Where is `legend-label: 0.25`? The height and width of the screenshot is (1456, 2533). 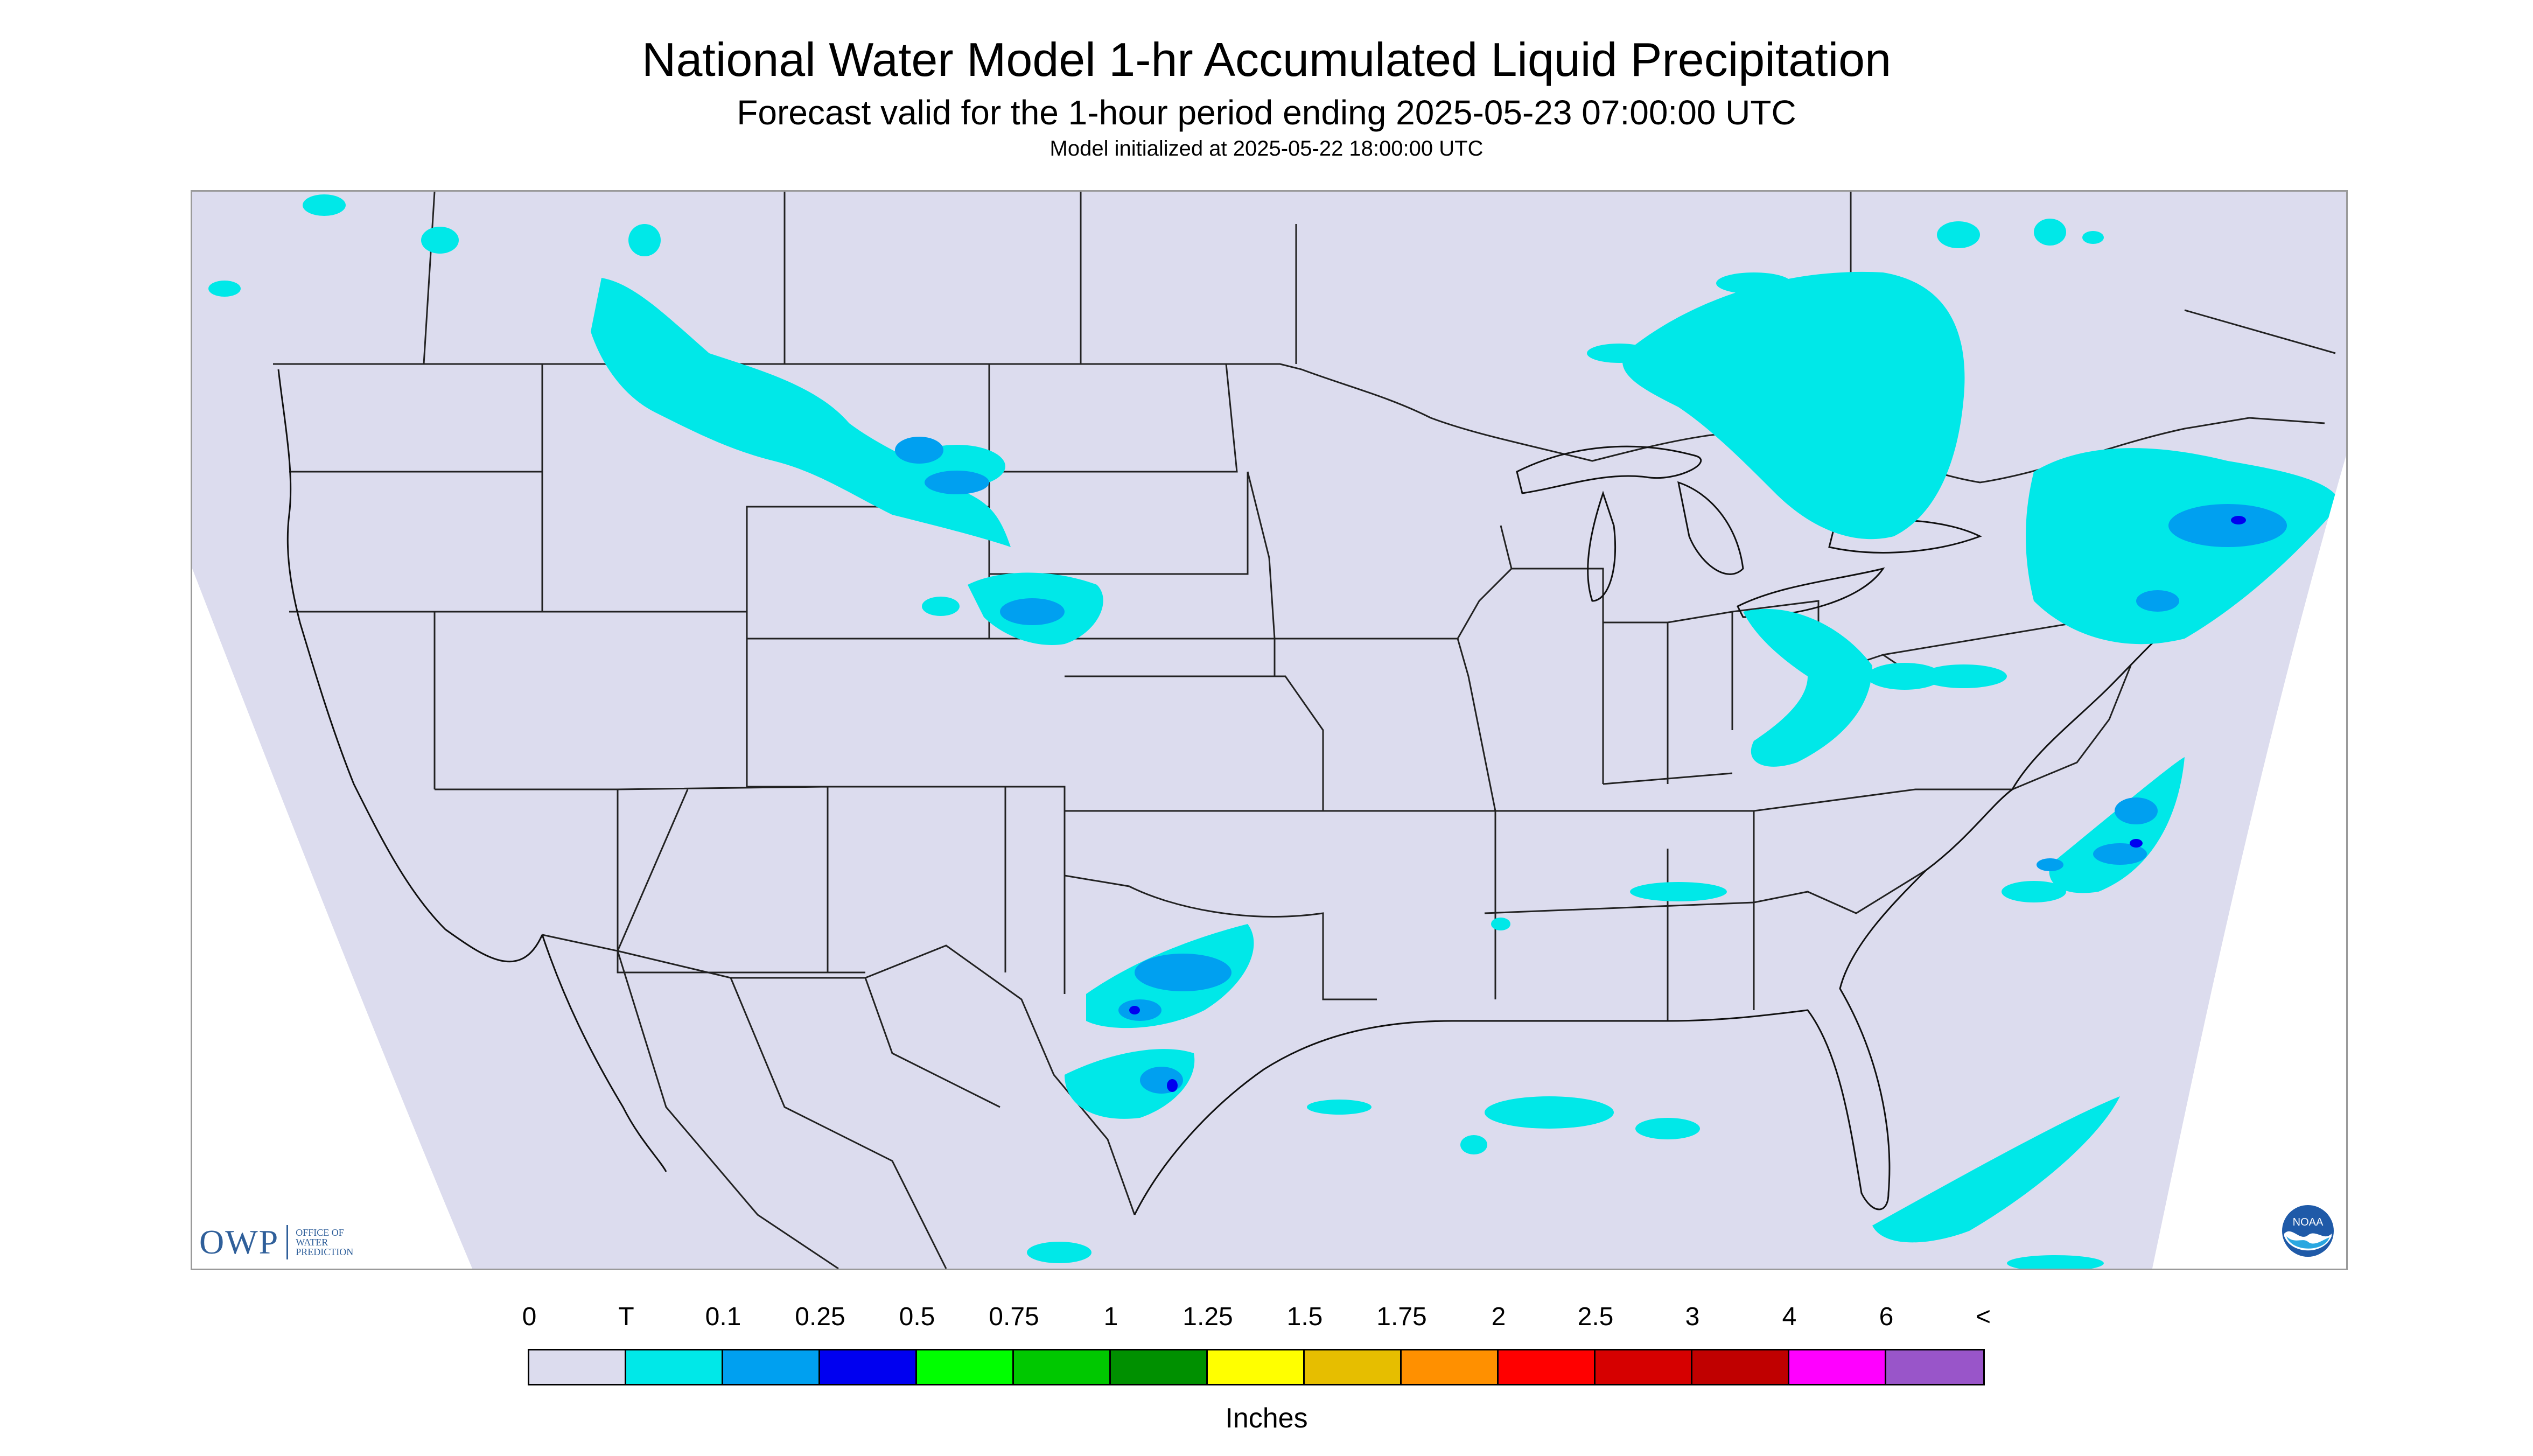 legend-label: 0.25 is located at coordinates (820, 1317).